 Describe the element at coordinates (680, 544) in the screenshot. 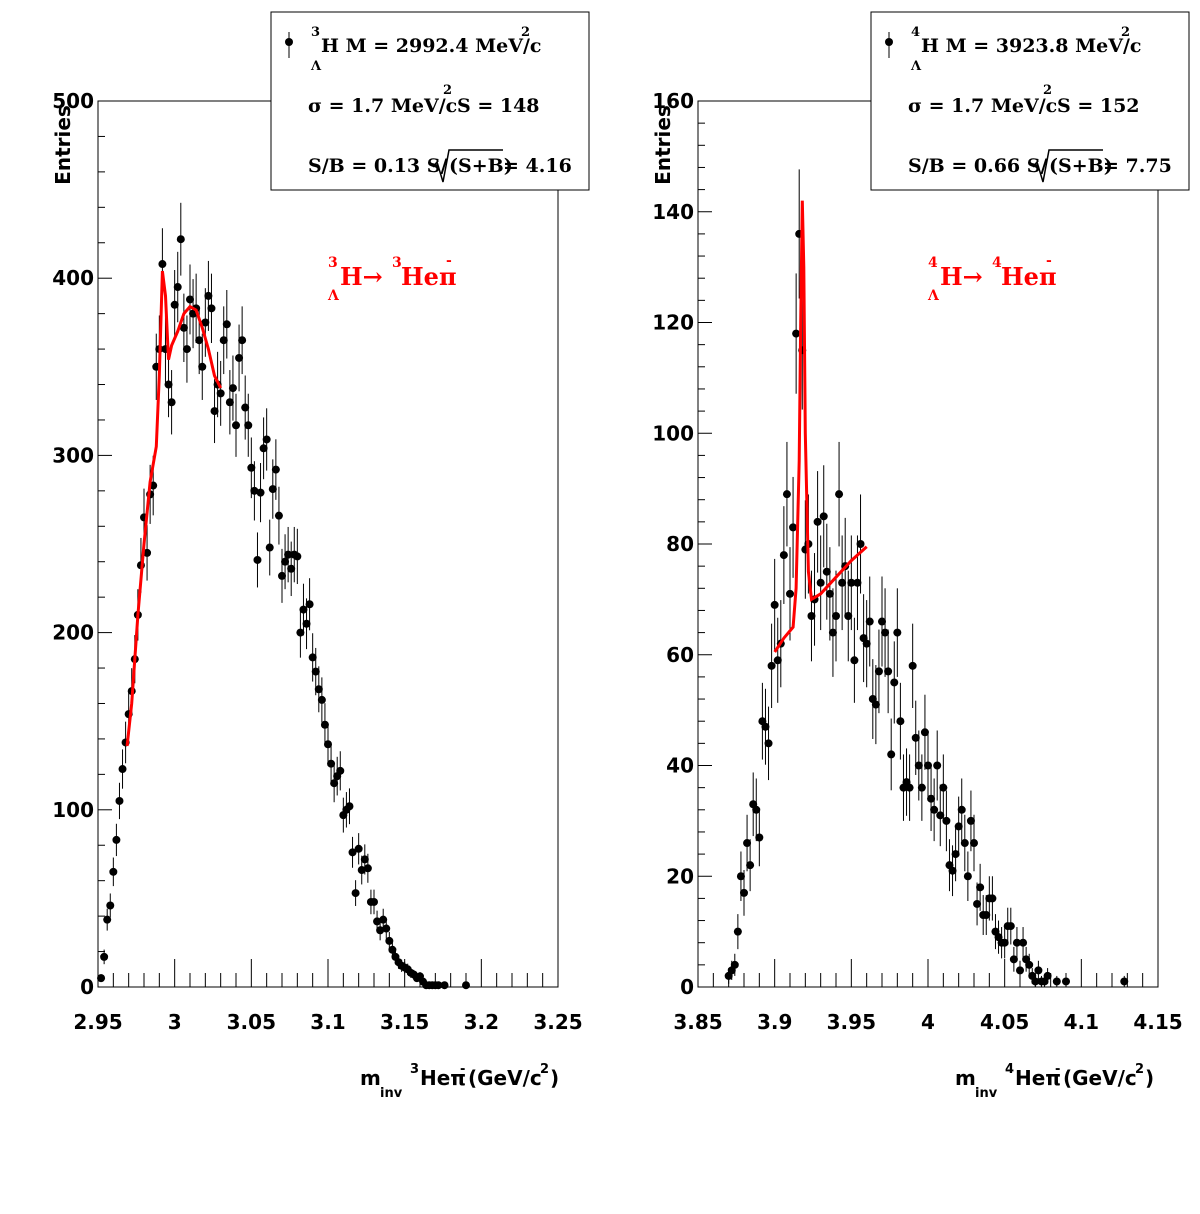

I see `y-tick-label: 80` at that location.